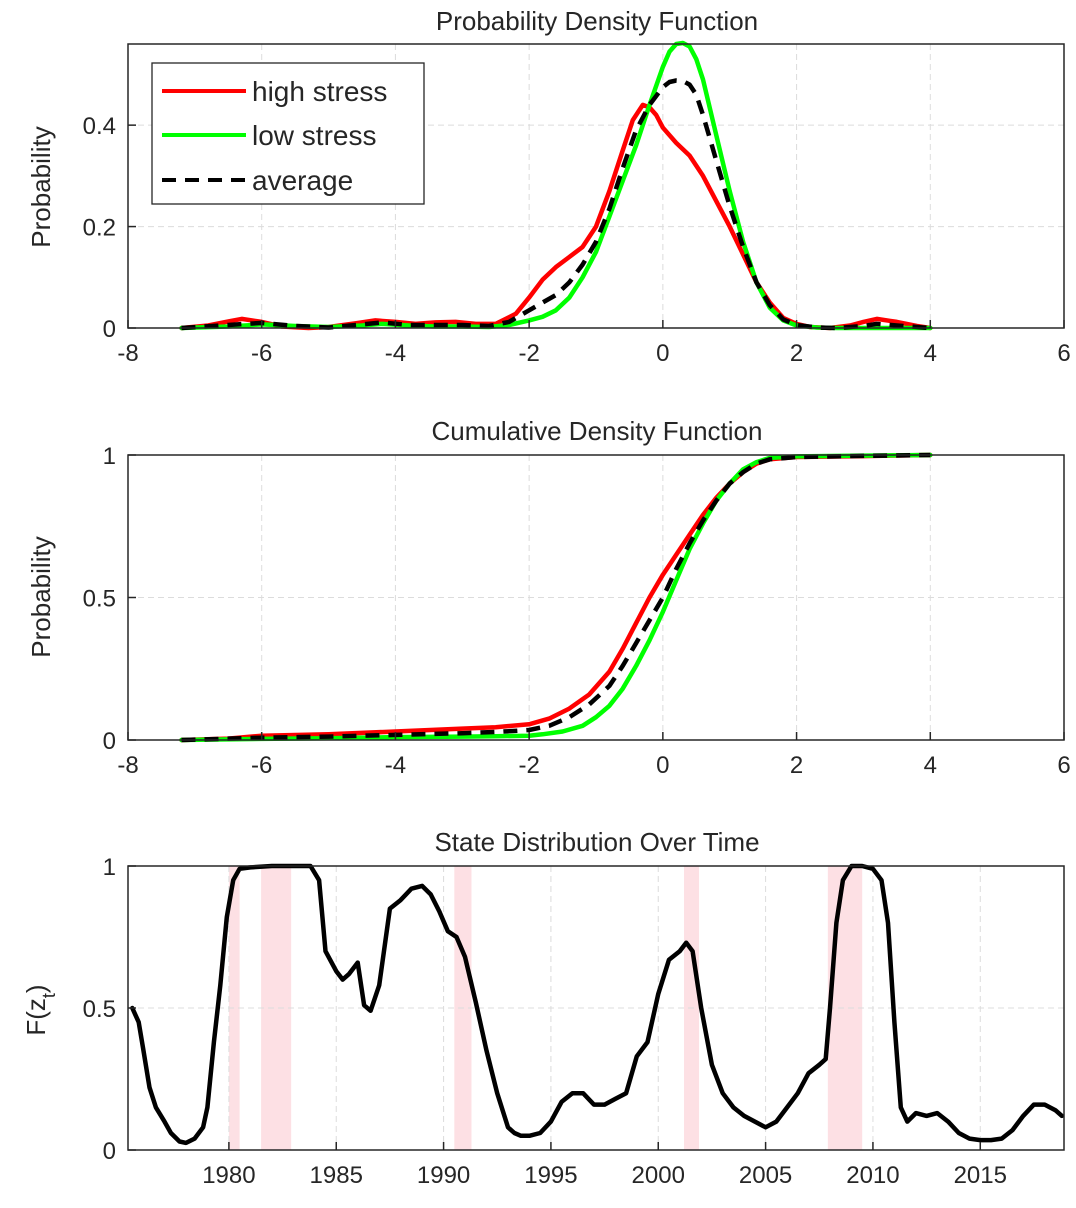  What do you see at coordinates (556, 204) in the screenshot?
I see `series-line-average` at bounding box center [556, 204].